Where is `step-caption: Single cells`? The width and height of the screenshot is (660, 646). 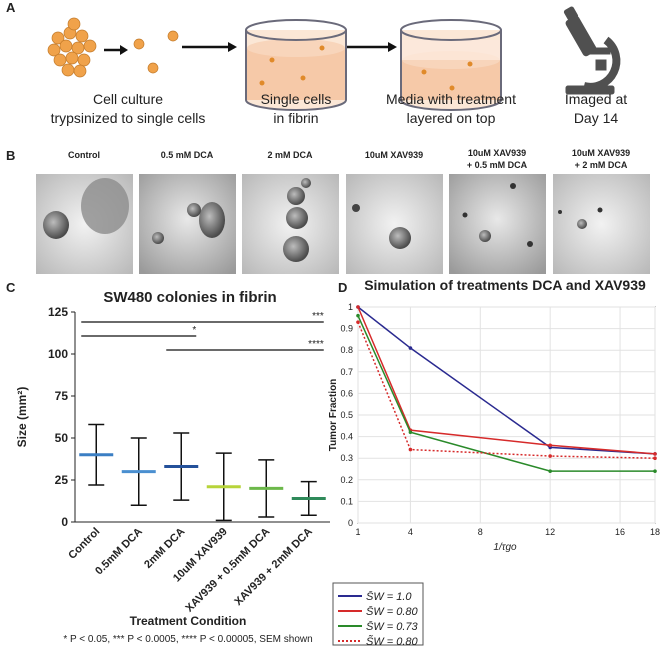 step-caption: Single cells is located at coordinates (296, 99).